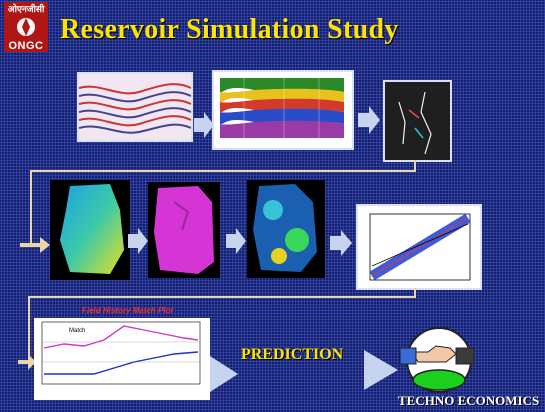 This screenshot has width=545, height=412. Describe the element at coordinates (283, 110) in the screenshot. I see `geological-model-image` at that location.